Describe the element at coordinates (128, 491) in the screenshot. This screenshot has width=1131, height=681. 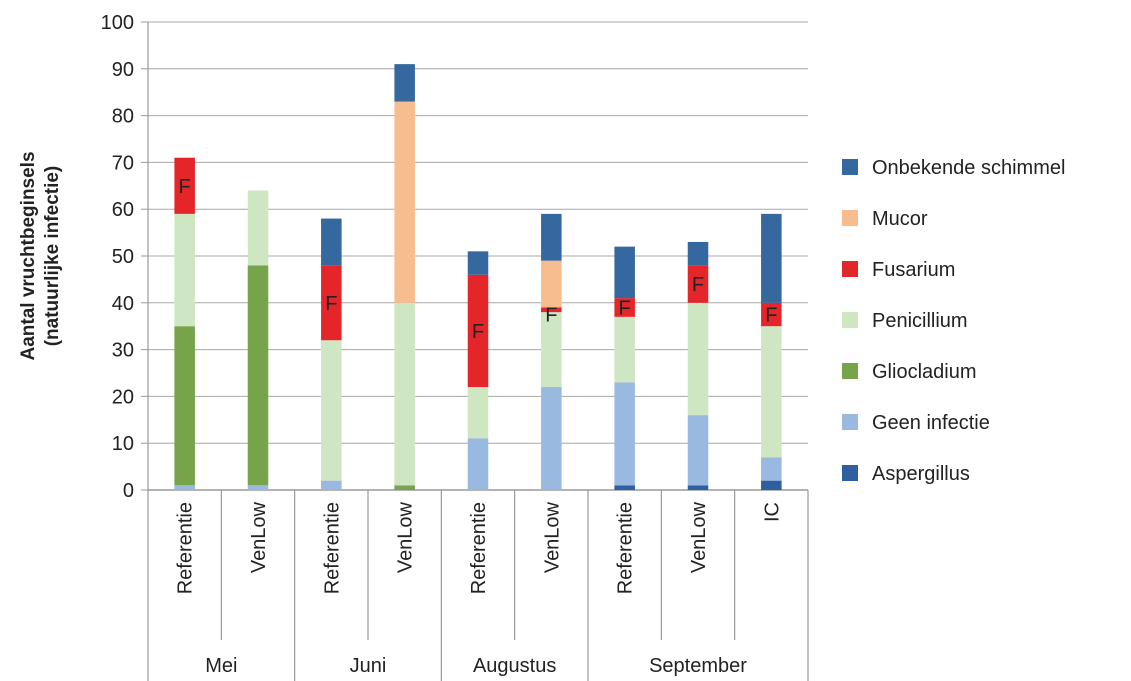
I see `y-tick-label: 0` at that location.